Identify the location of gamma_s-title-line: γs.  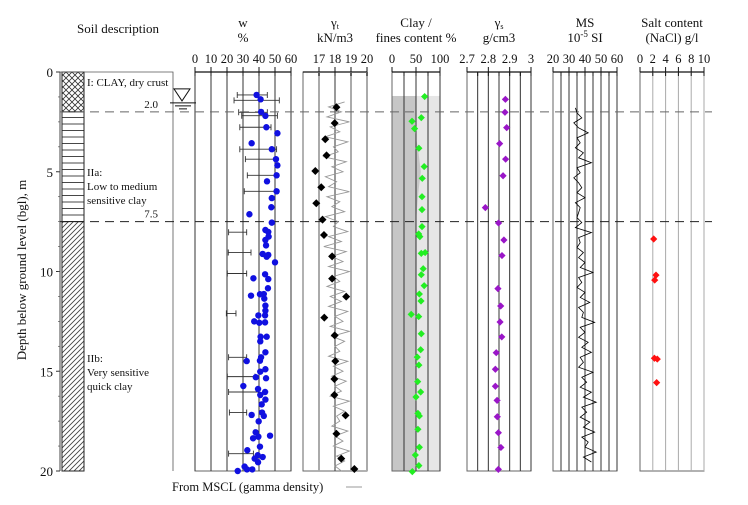
(499, 23).